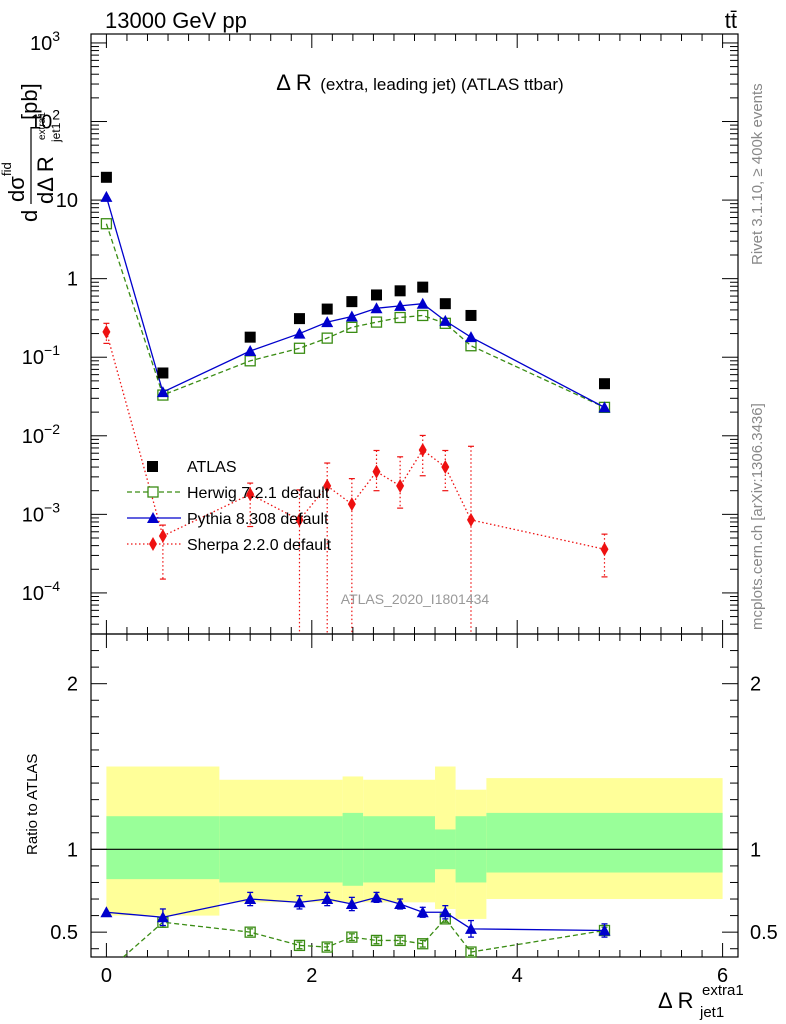  I want to click on ratio-line-herwig, so click(363, 937).